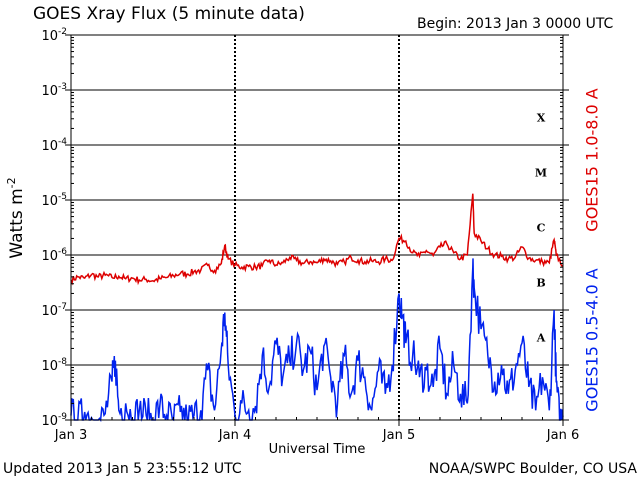  What do you see at coordinates (122, 469) in the screenshot?
I see `footer-updated: Updated 2013 Jan 5 23:55:12 UTC` at bounding box center [122, 469].